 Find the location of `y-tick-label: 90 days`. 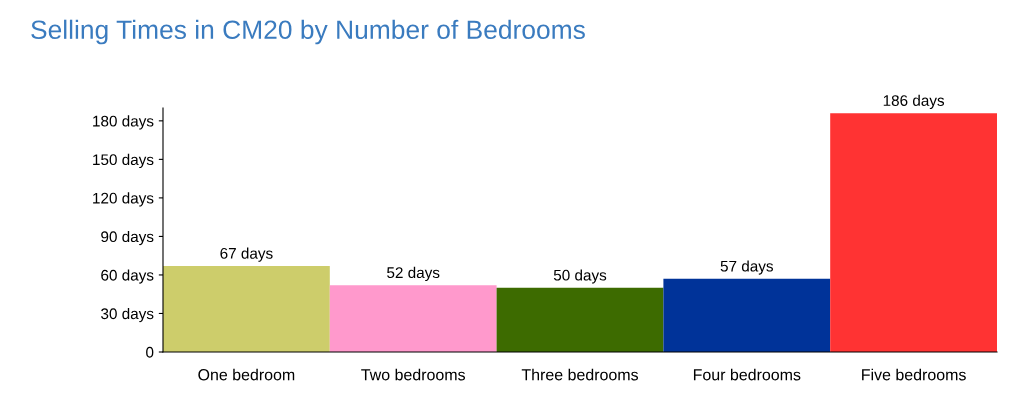

y-tick-label: 90 days is located at coordinates (127, 238).